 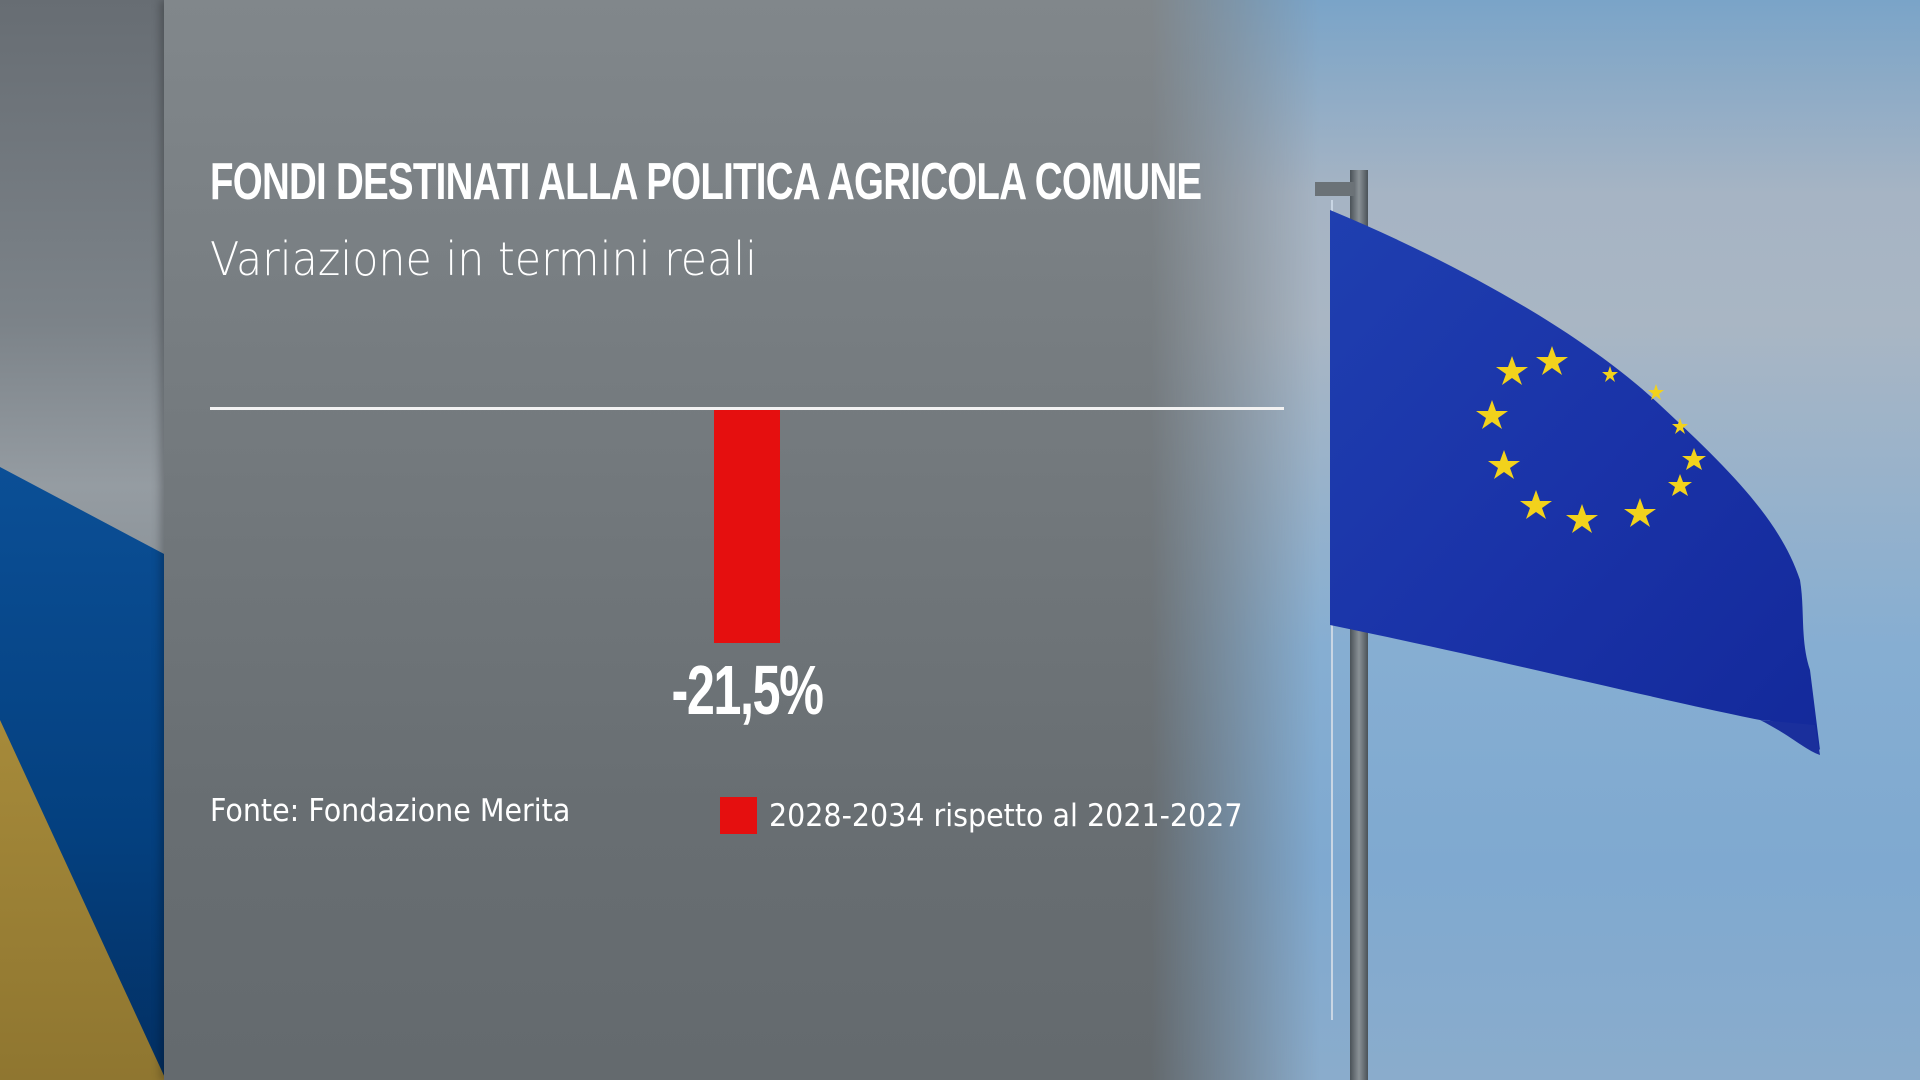 What do you see at coordinates (747, 526) in the screenshot?
I see `bar-2028-2034` at bounding box center [747, 526].